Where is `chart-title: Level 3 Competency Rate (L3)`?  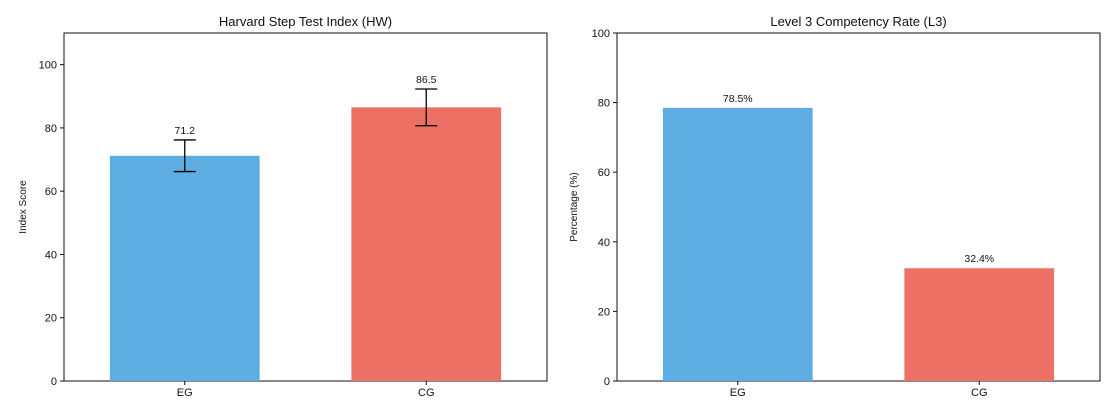
chart-title: Level 3 Competency Rate (L3) is located at coordinates (858, 21).